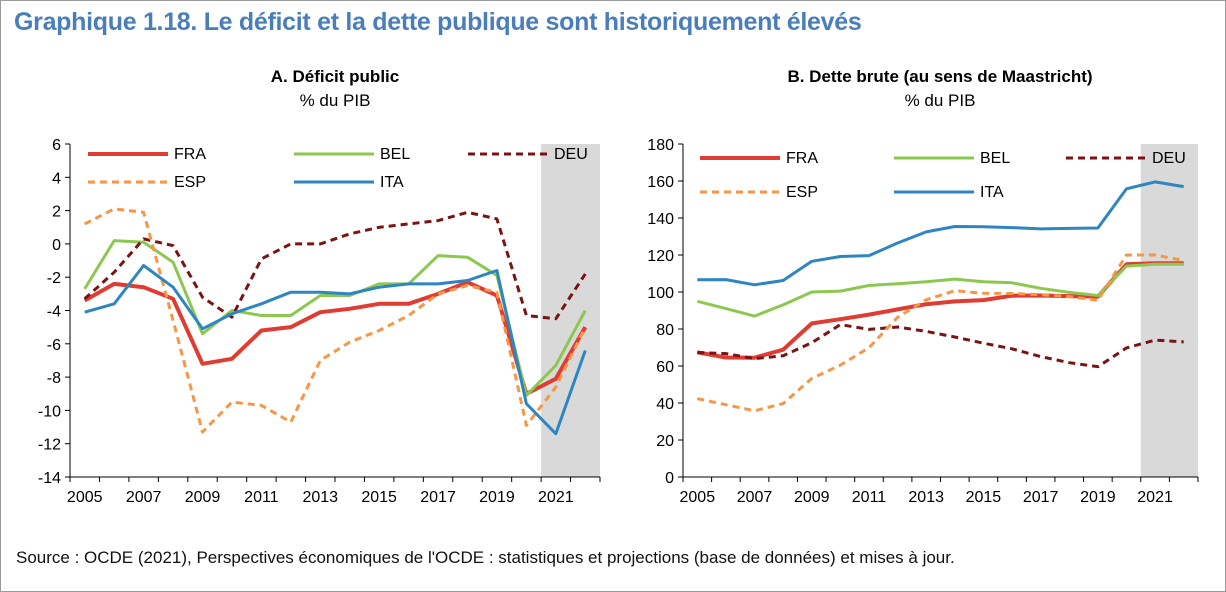 The image size is (1226, 592). Describe the element at coordinates (335, 100) in the screenshot. I see `panel-a-subtitle: % du PIB` at that location.